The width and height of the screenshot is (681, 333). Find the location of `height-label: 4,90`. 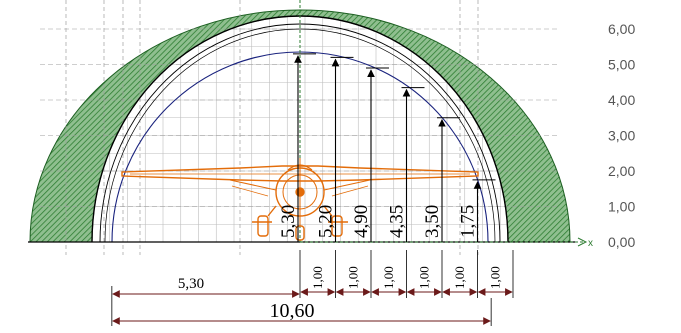

height-label: 4,90 is located at coordinates (361, 221).